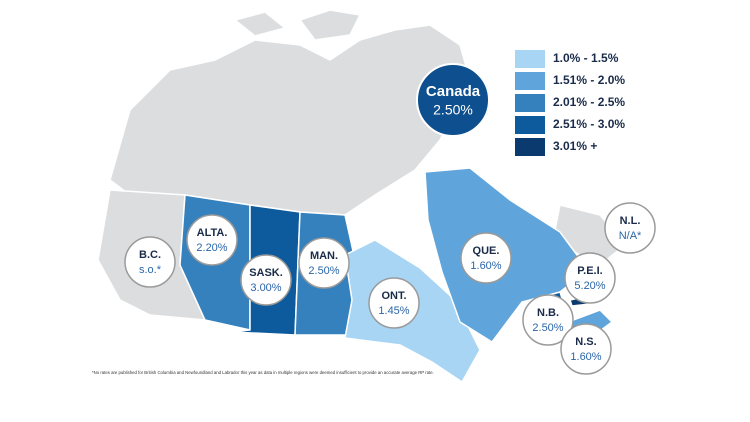 Image resolution: width=750 pixels, height=422 pixels. Describe the element at coordinates (453, 91) in the screenshot. I see `national-label: Canada` at that location.